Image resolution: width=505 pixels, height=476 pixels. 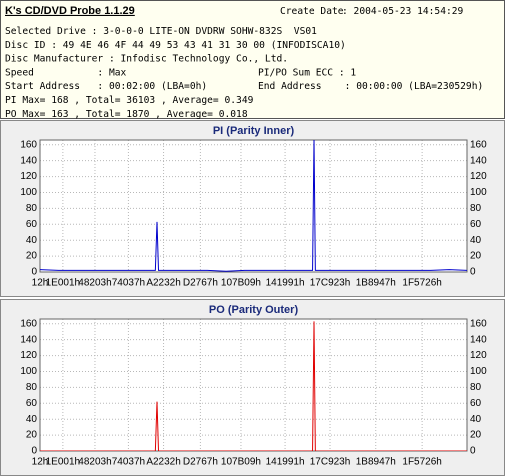 I want to click on create-date-label: Create Date, so click(x=312, y=11).